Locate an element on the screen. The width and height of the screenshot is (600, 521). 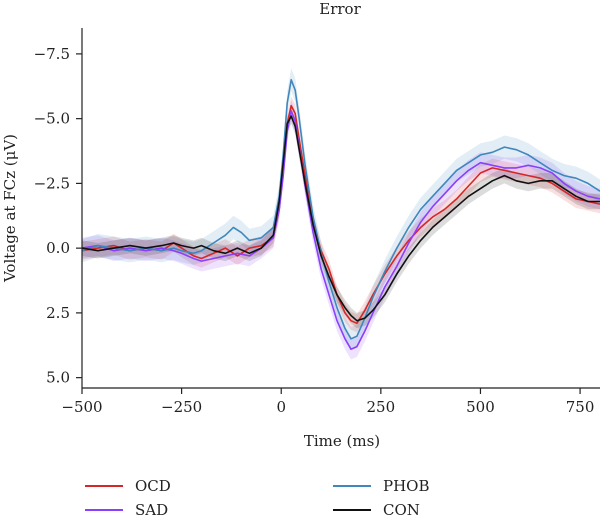
legend: OCD SAD PHOB CON is located at coordinates (257, 498).